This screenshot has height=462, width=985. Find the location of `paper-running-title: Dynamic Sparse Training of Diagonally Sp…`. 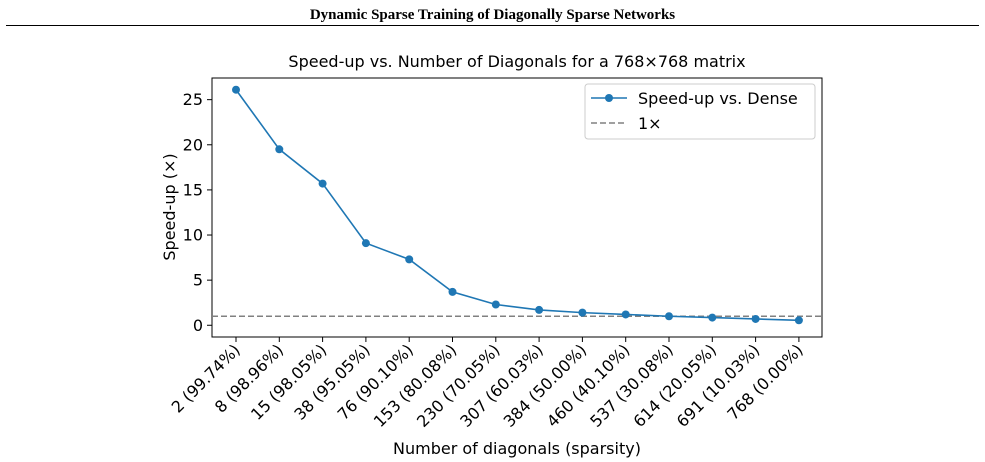

paper-running-title: Dynamic Sparse Training of Diagonally Sp… is located at coordinates (492, 15).